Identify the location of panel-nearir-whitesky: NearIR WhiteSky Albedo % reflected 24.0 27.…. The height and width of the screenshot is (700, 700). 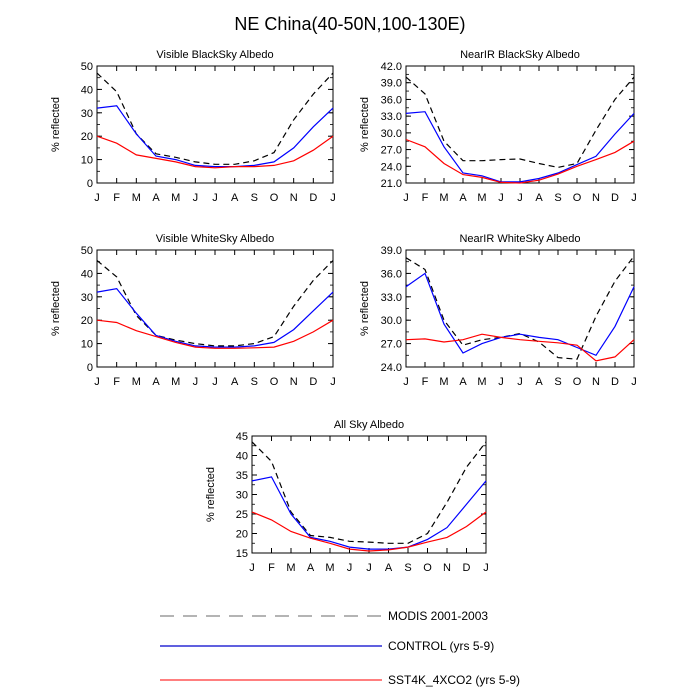
(498, 310).